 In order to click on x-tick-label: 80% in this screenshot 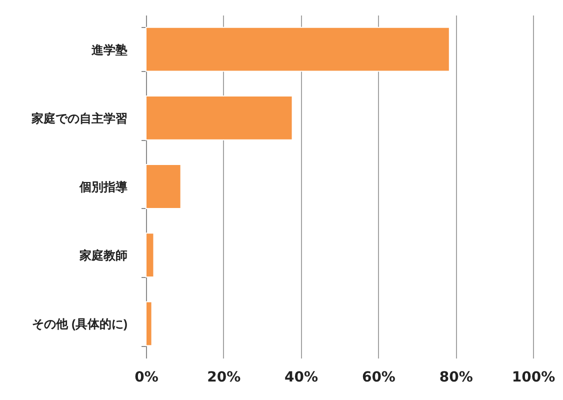, I will do `click(456, 378)`.